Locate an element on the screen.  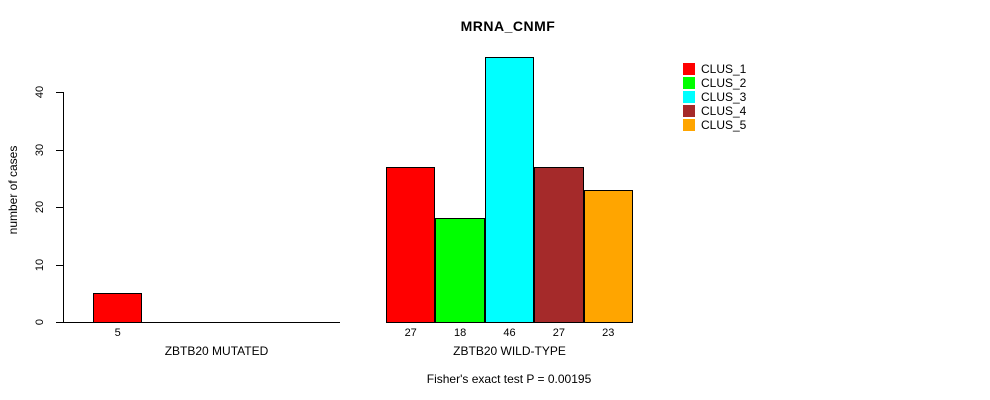
legend-label: CLUS_5 is located at coordinates (724, 125).